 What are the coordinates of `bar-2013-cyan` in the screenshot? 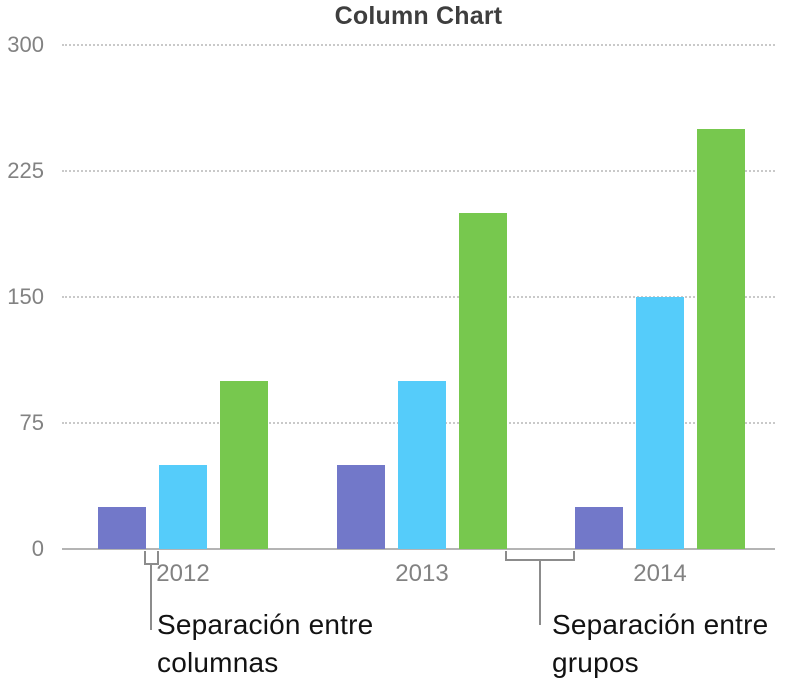 It's located at (422, 465).